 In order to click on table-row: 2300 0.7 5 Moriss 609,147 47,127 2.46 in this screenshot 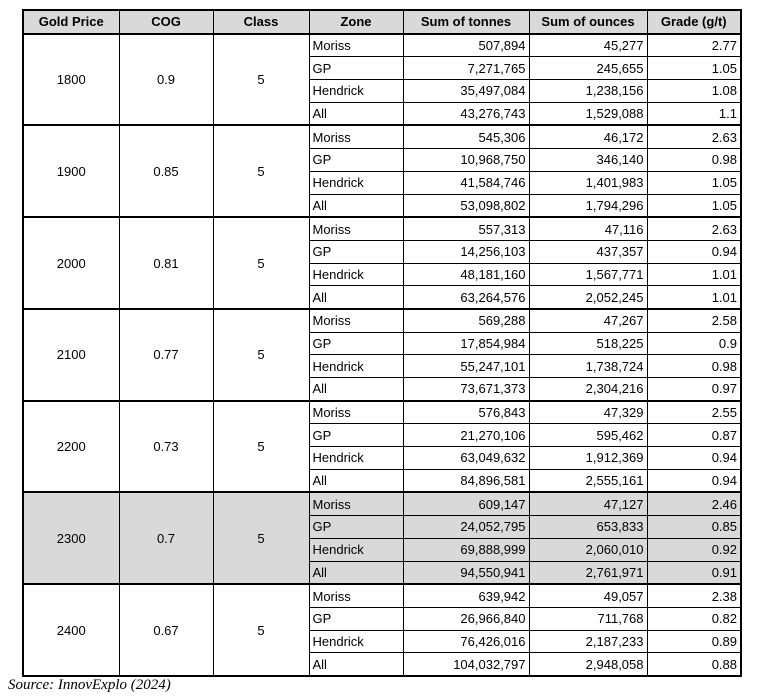, I will do `click(382, 538)`.